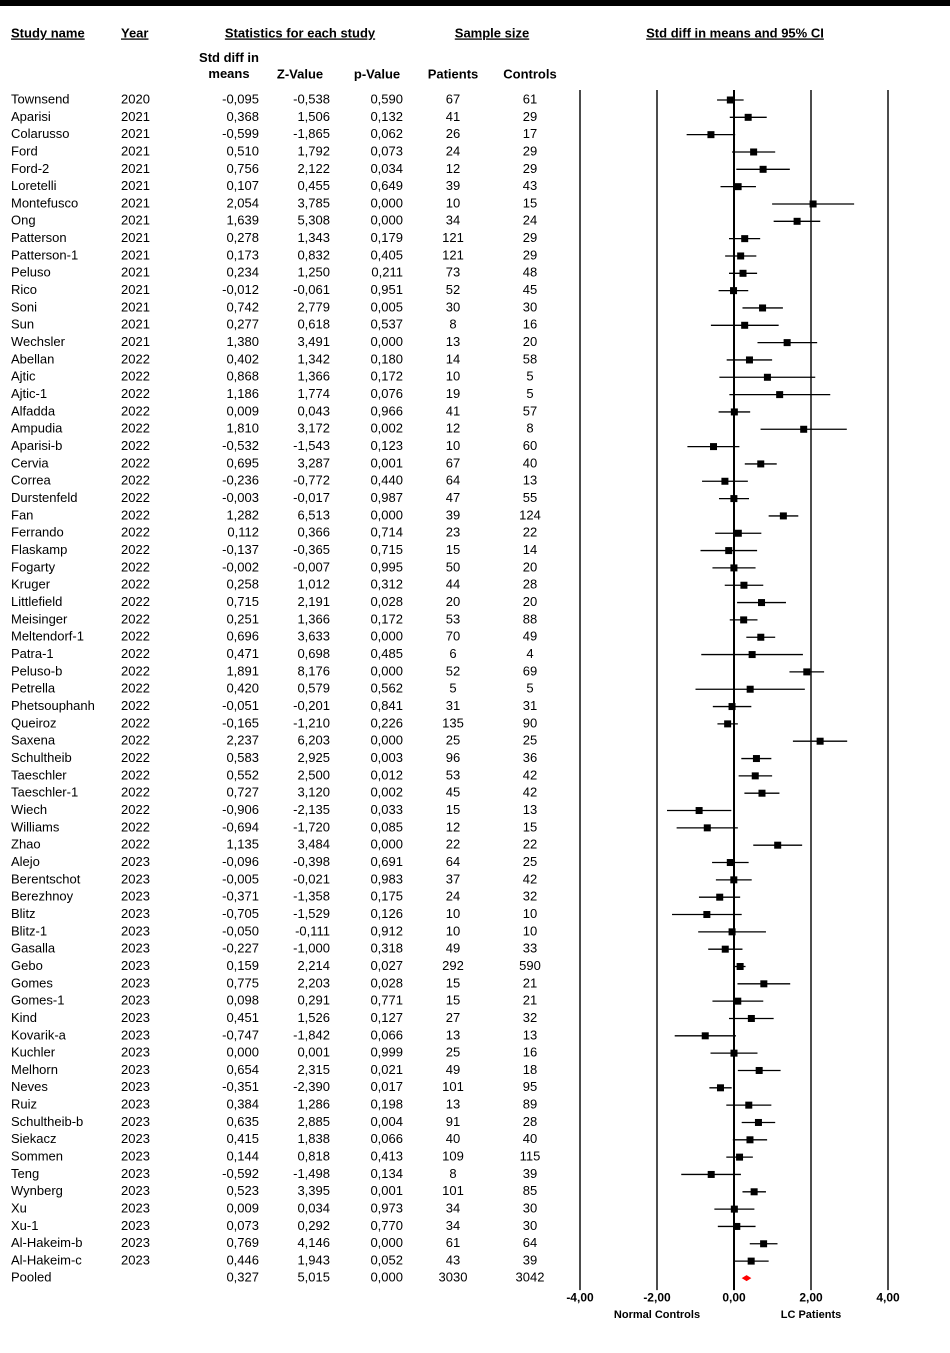  What do you see at coordinates (530, 1190) in the screenshot?
I see `controls: 85` at bounding box center [530, 1190].